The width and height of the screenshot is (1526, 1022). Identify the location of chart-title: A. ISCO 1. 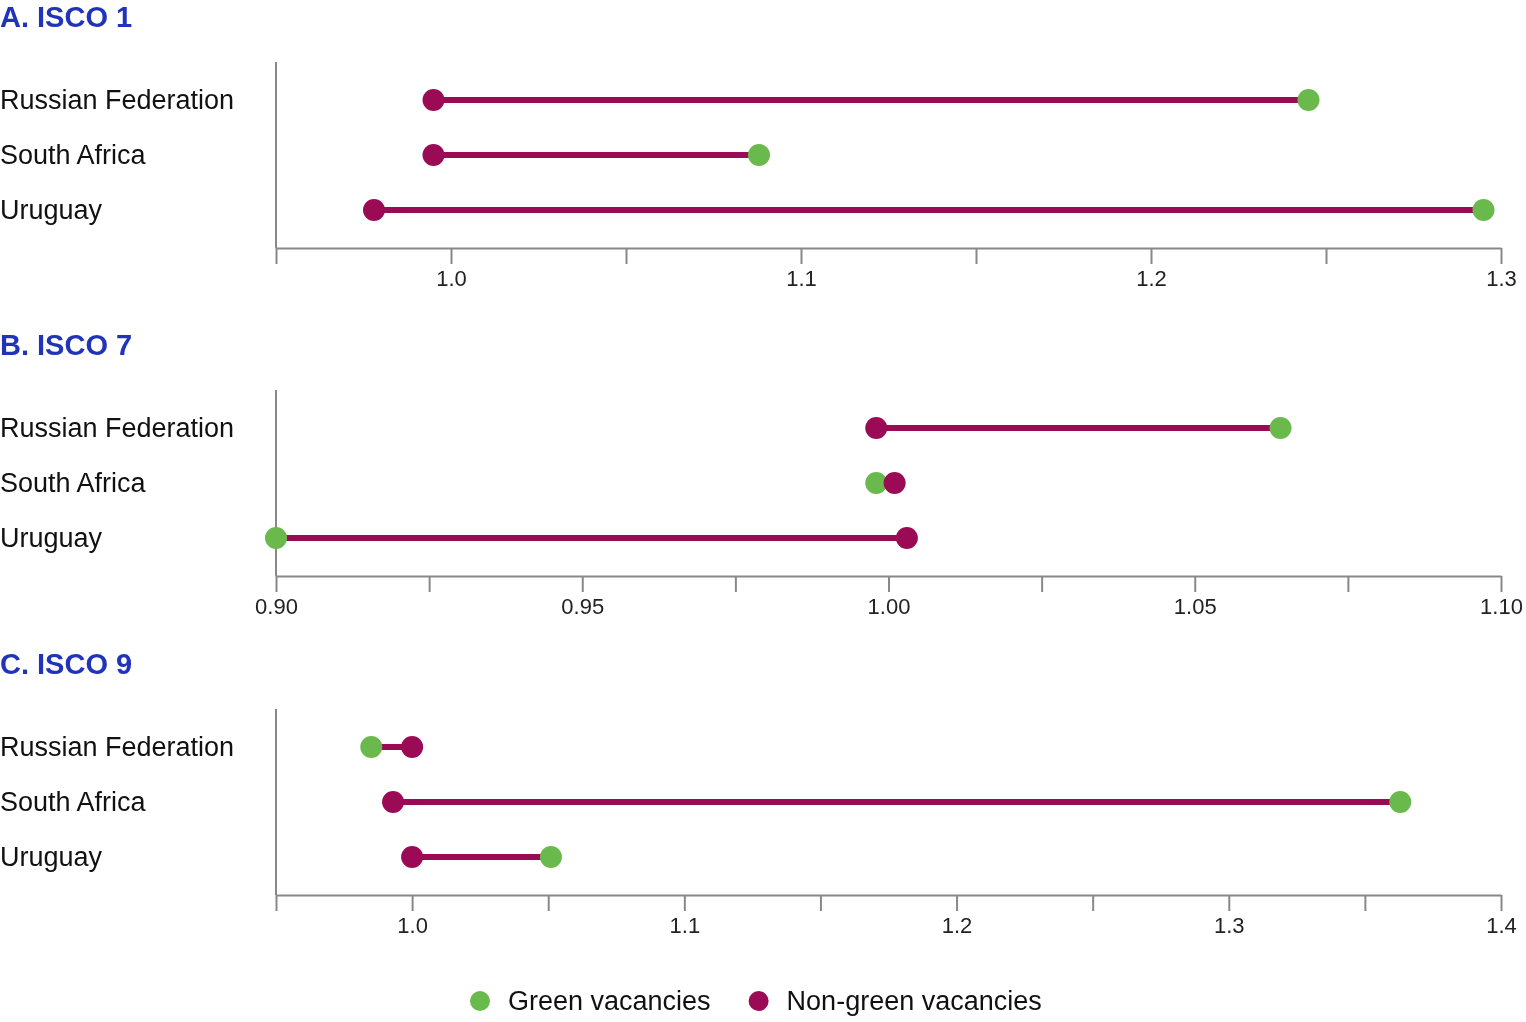
(66, 17).